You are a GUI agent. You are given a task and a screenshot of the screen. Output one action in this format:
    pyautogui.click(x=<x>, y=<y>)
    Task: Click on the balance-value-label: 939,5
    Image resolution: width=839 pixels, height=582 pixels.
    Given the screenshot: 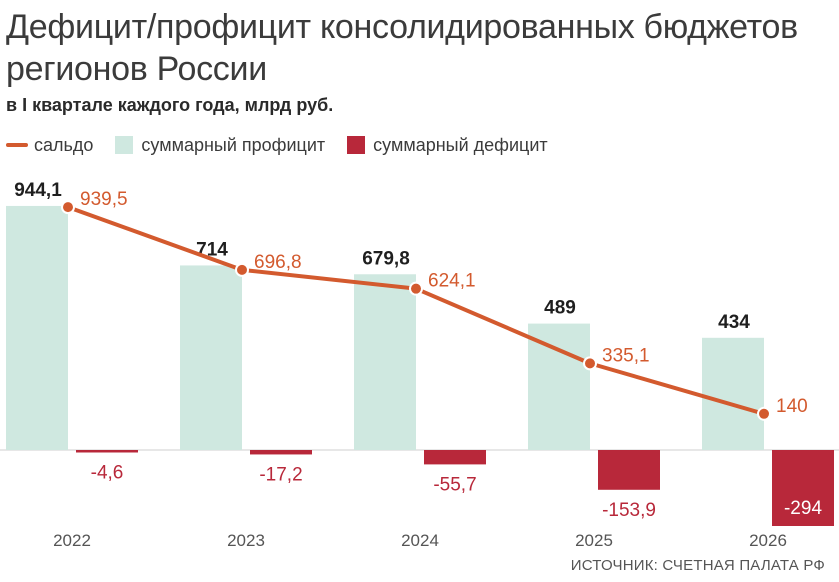 What is the action you would take?
    pyautogui.click(x=104, y=199)
    